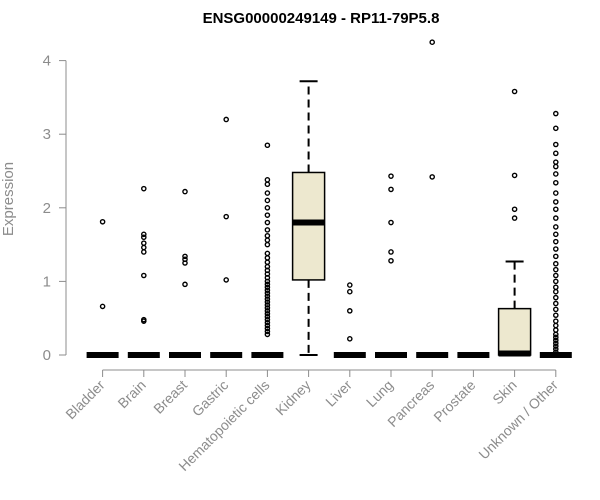 The width and height of the screenshot is (600, 500). What do you see at coordinates (85, 400) in the screenshot?
I see `x-tick-label: Bladder` at bounding box center [85, 400].